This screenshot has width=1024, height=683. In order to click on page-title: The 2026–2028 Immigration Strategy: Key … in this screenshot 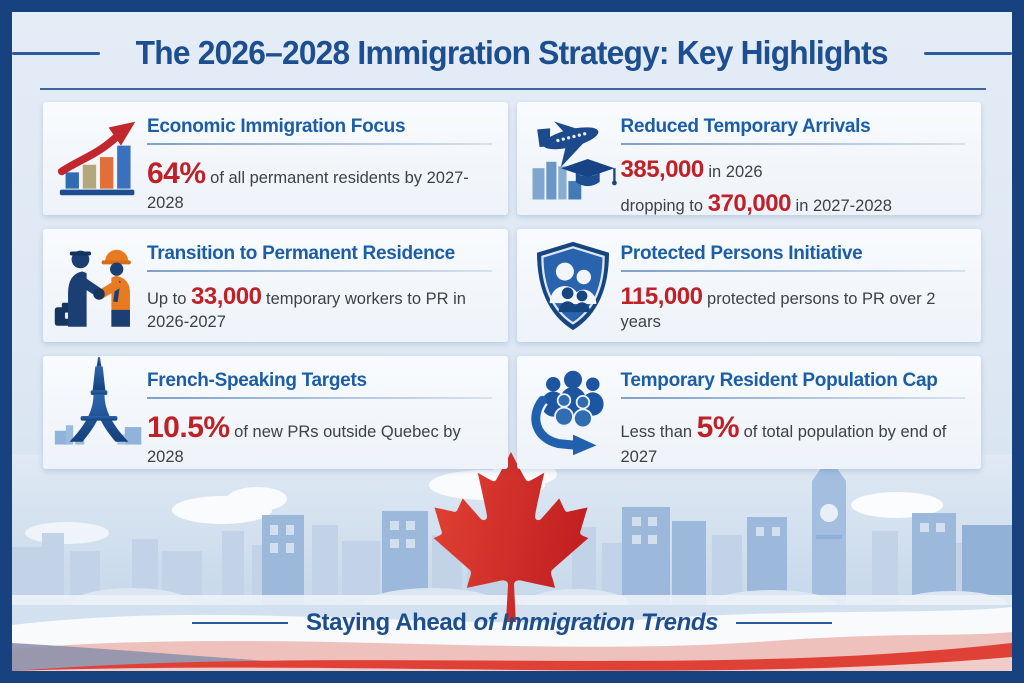, I will do `click(512, 52)`.